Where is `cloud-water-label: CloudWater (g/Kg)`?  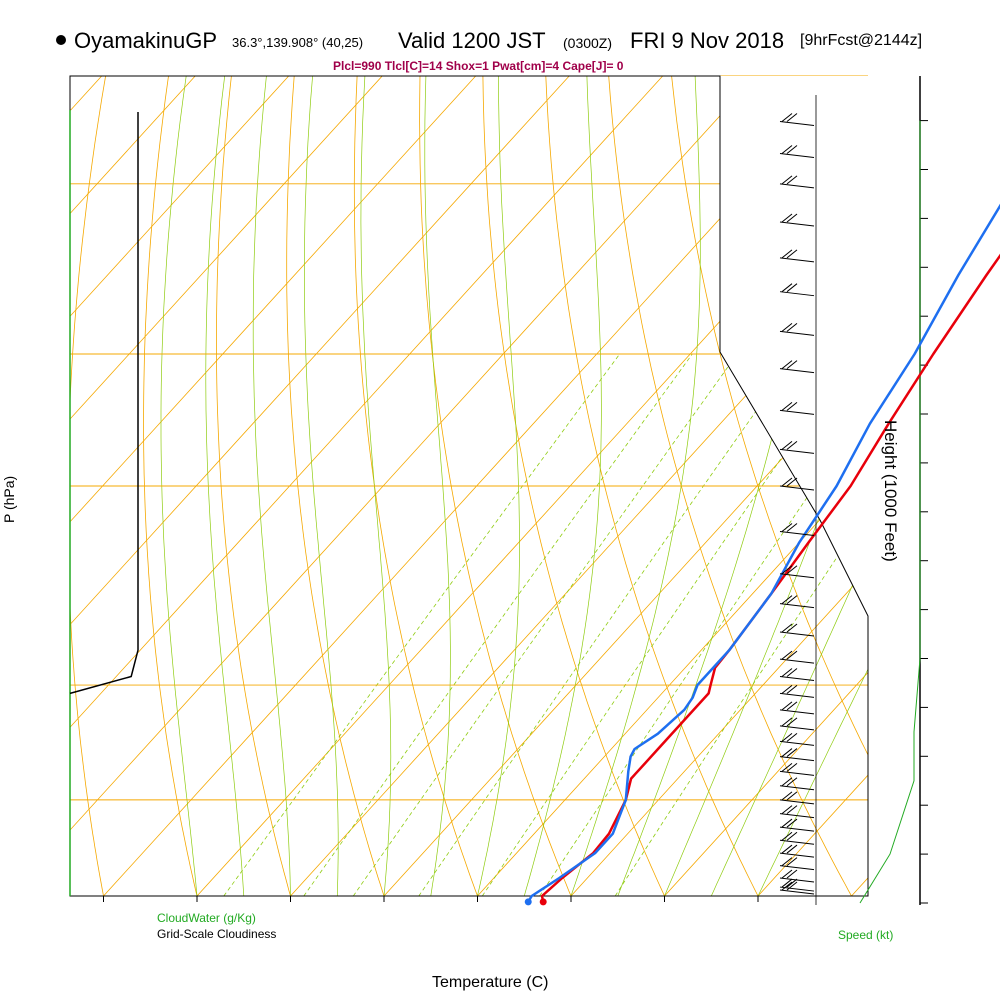 cloud-water-label: CloudWater (g/Kg) is located at coordinates (206, 918).